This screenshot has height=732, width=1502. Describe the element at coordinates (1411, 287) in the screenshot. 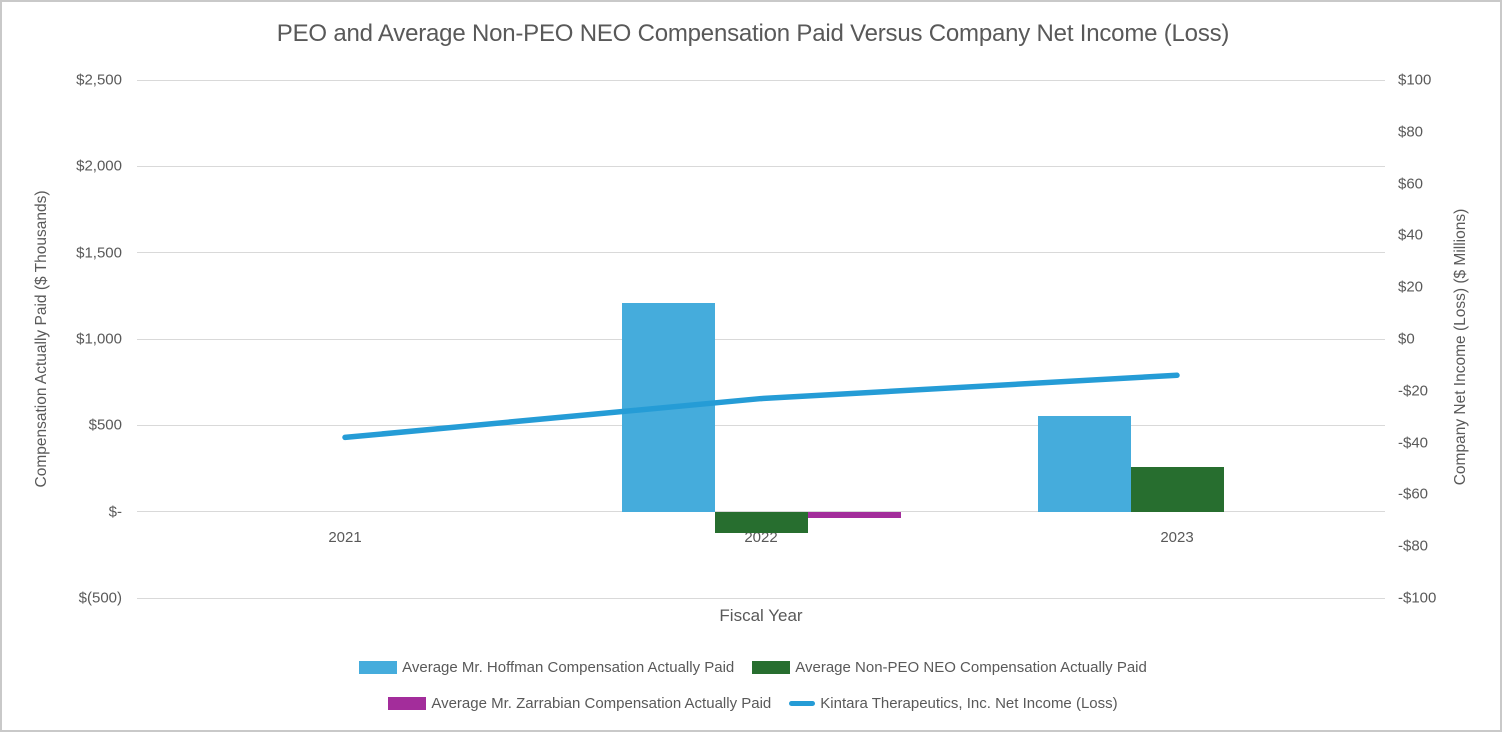

I see `right-axis-tick-label: $20` at that location.